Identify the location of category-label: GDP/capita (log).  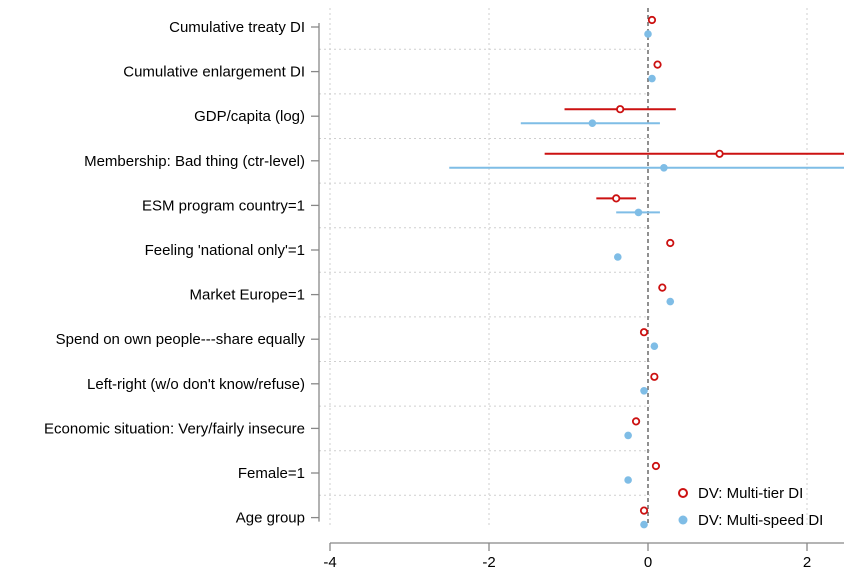
(249, 116).